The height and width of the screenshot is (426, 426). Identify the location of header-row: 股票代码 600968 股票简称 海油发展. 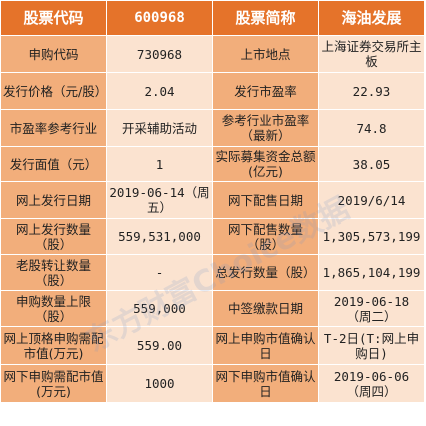
(212, 18).